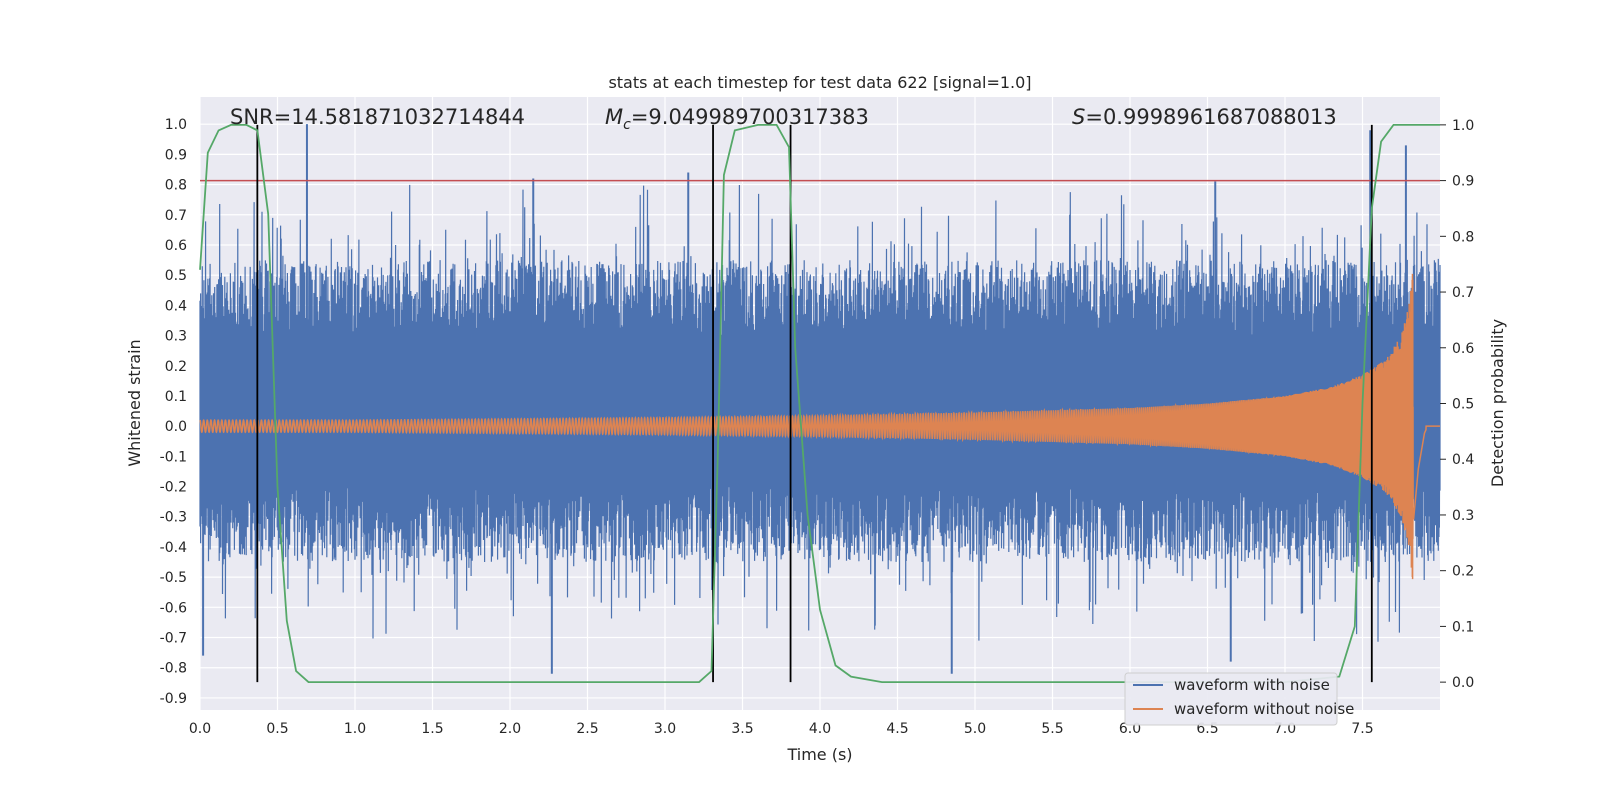 Image resolution: width=1600 pixels, height=800 pixels. Describe the element at coordinates (1463, 405) in the screenshot. I see `y-right-tick-label: 0.5` at that location.